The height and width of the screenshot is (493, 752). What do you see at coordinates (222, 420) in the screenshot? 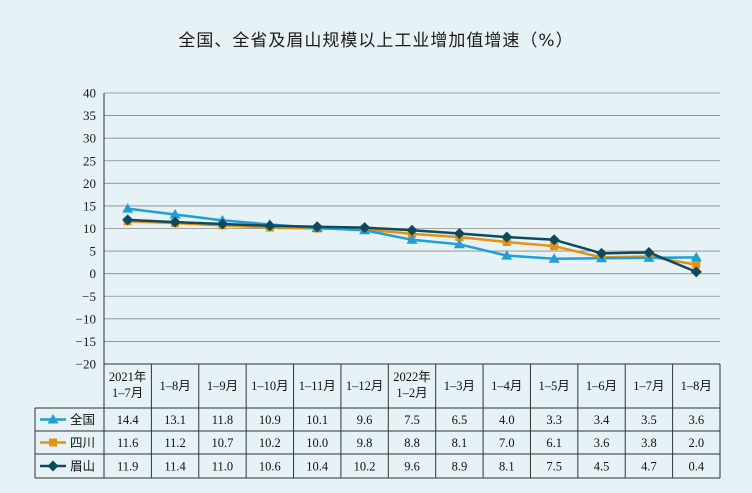
I see `data-label: 11.8` at bounding box center [222, 420].